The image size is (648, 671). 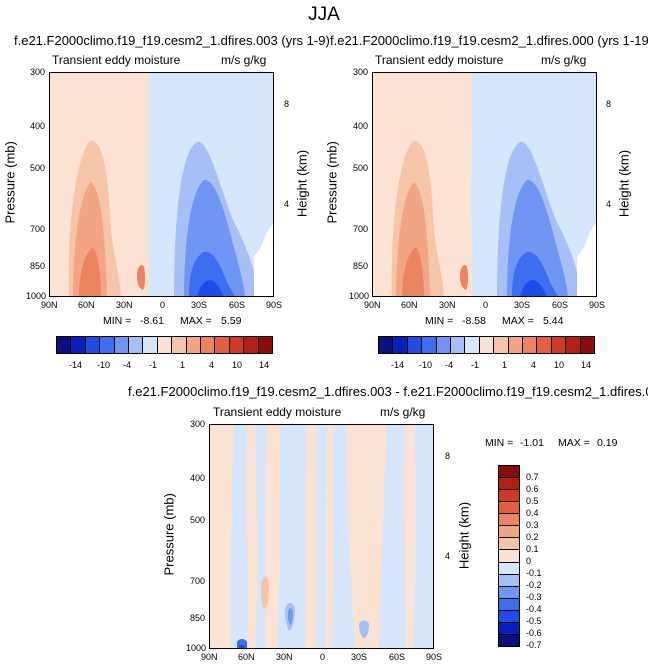 What do you see at coordinates (609, 204) in the screenshot?
I see `panel-2-height-tick: 4` at bounding box center [609, 204].